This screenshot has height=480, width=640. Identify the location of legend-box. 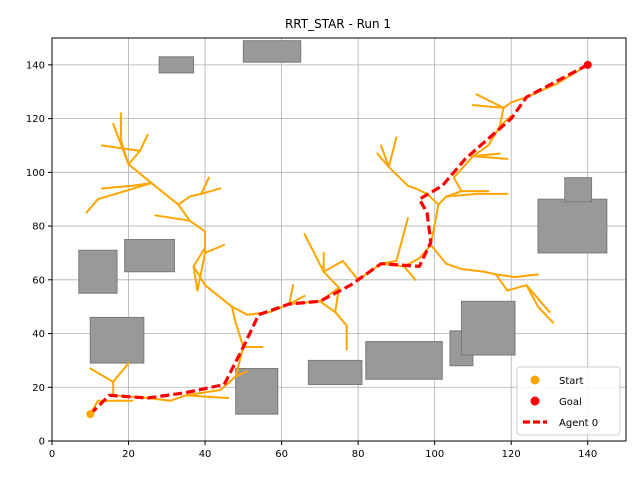
(568, 401).